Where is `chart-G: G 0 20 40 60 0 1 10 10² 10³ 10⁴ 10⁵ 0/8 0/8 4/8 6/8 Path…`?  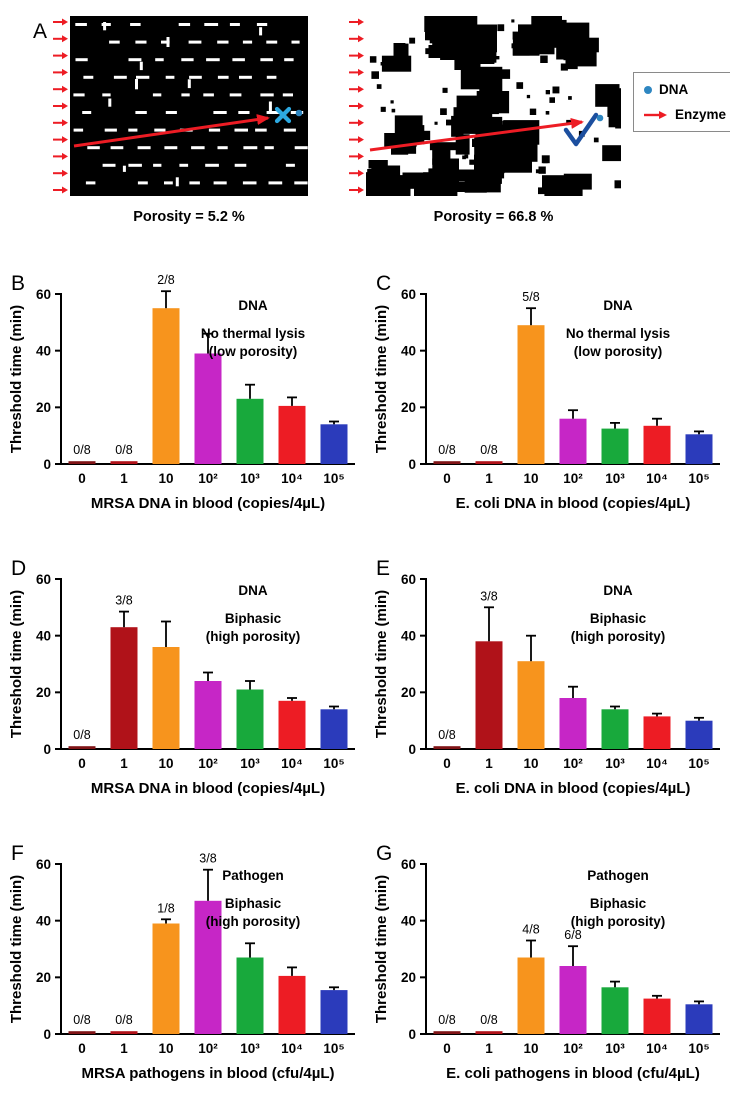 chart-G: G 0 20 40 60 0 1 10 10² 10³ 10⁴ 10⁵ 0/8 0/8 4/8 6/8 Path… is located at coordinates (546, 962).